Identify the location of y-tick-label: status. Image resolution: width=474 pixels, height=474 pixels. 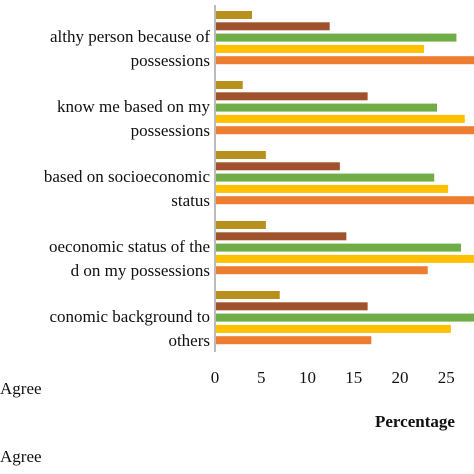
(190, 200).